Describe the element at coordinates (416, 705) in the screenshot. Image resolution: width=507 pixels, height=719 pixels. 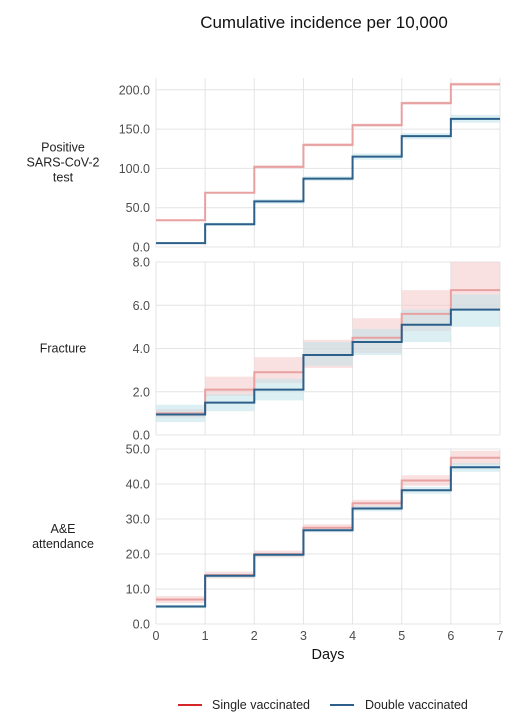
I see `legend-label: Double vaccinated` at that location.